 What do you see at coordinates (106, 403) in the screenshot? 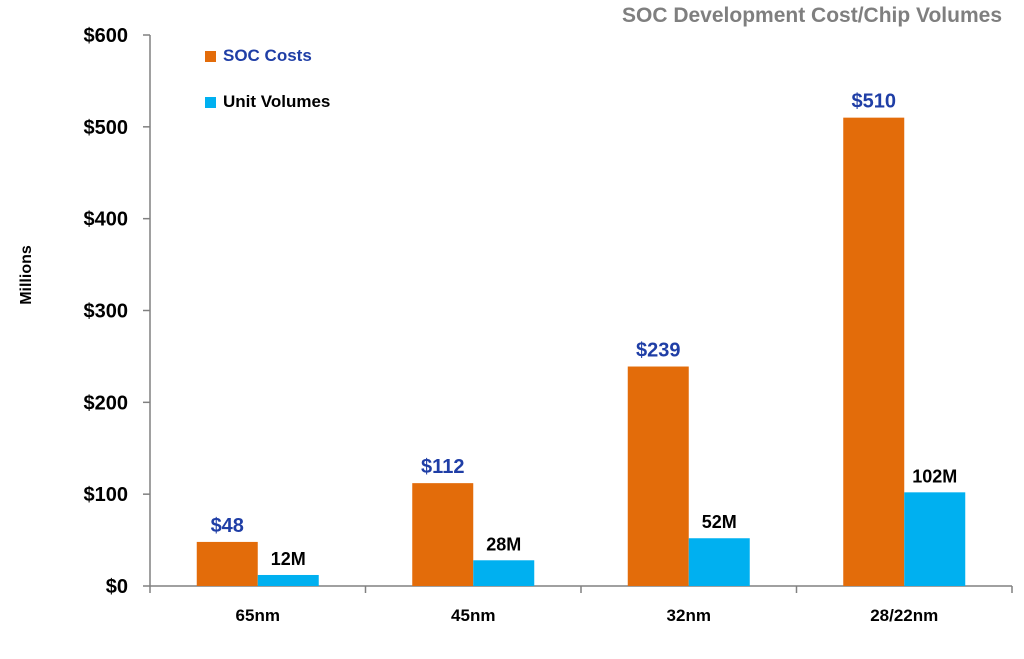
I see `y-tick-label: $200` at bounding box center [106, 403].